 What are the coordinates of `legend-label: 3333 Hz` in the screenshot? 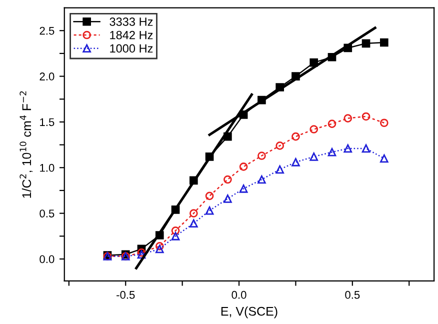 It's located at (131, 22).